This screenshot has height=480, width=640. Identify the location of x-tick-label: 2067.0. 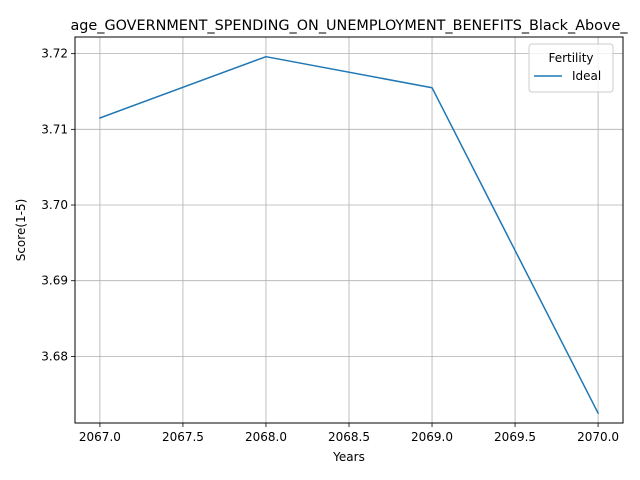
(100, 437).